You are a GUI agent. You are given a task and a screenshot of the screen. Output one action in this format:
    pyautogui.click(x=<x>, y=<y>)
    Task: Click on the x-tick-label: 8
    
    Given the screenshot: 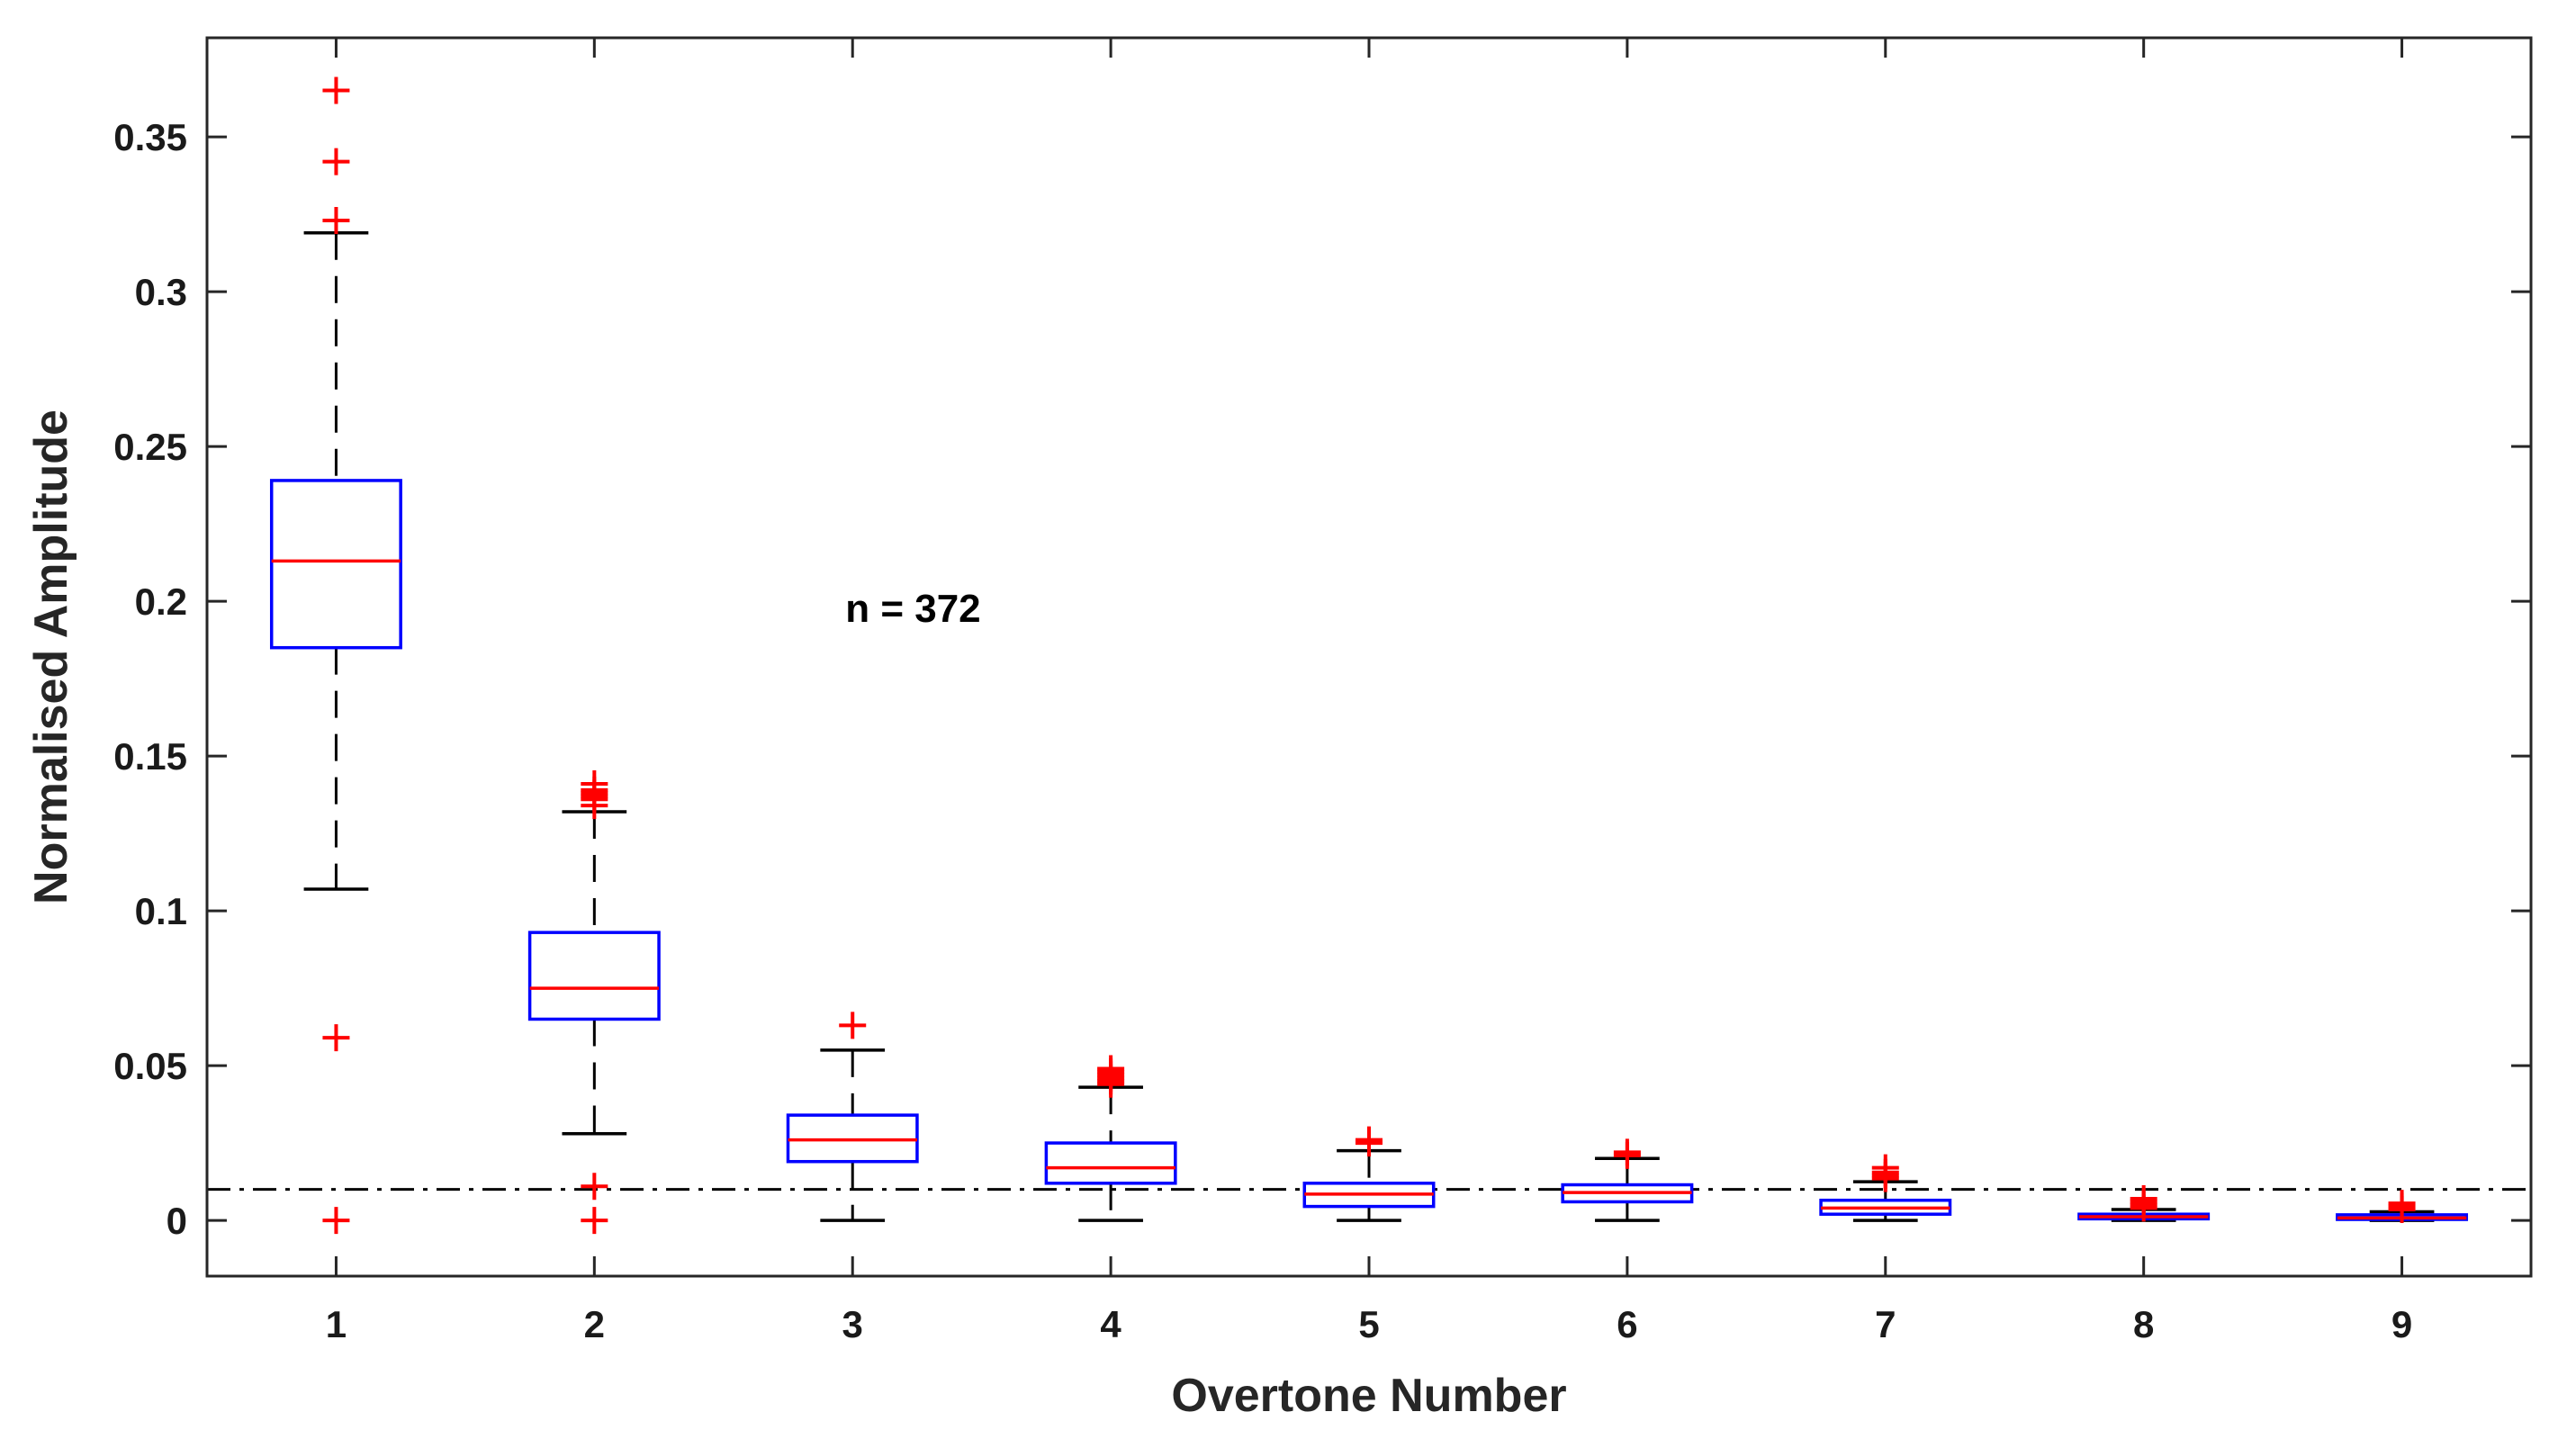 What is the action you would take?
    pyautogui.click(x=2143, y=1324)
    